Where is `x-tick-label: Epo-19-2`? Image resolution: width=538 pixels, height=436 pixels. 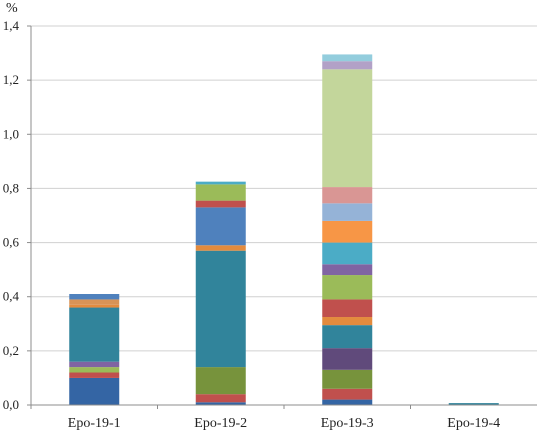
x-tick-label: Epo-19-2 is located at coordinates (220, 423).